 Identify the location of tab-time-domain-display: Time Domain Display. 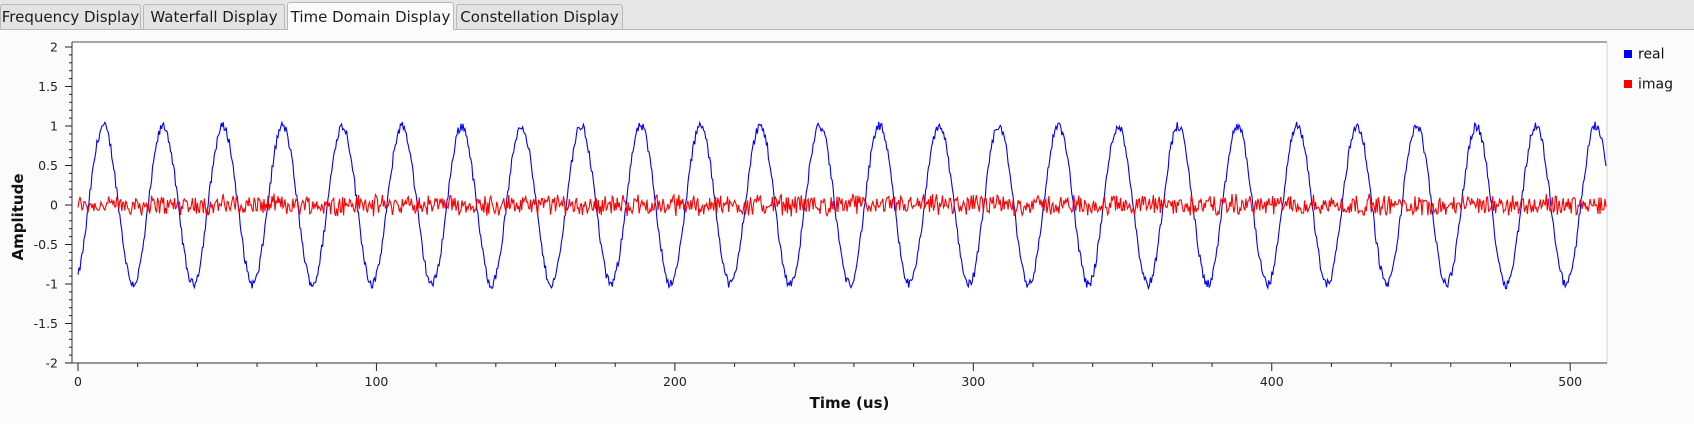
(370, 16).